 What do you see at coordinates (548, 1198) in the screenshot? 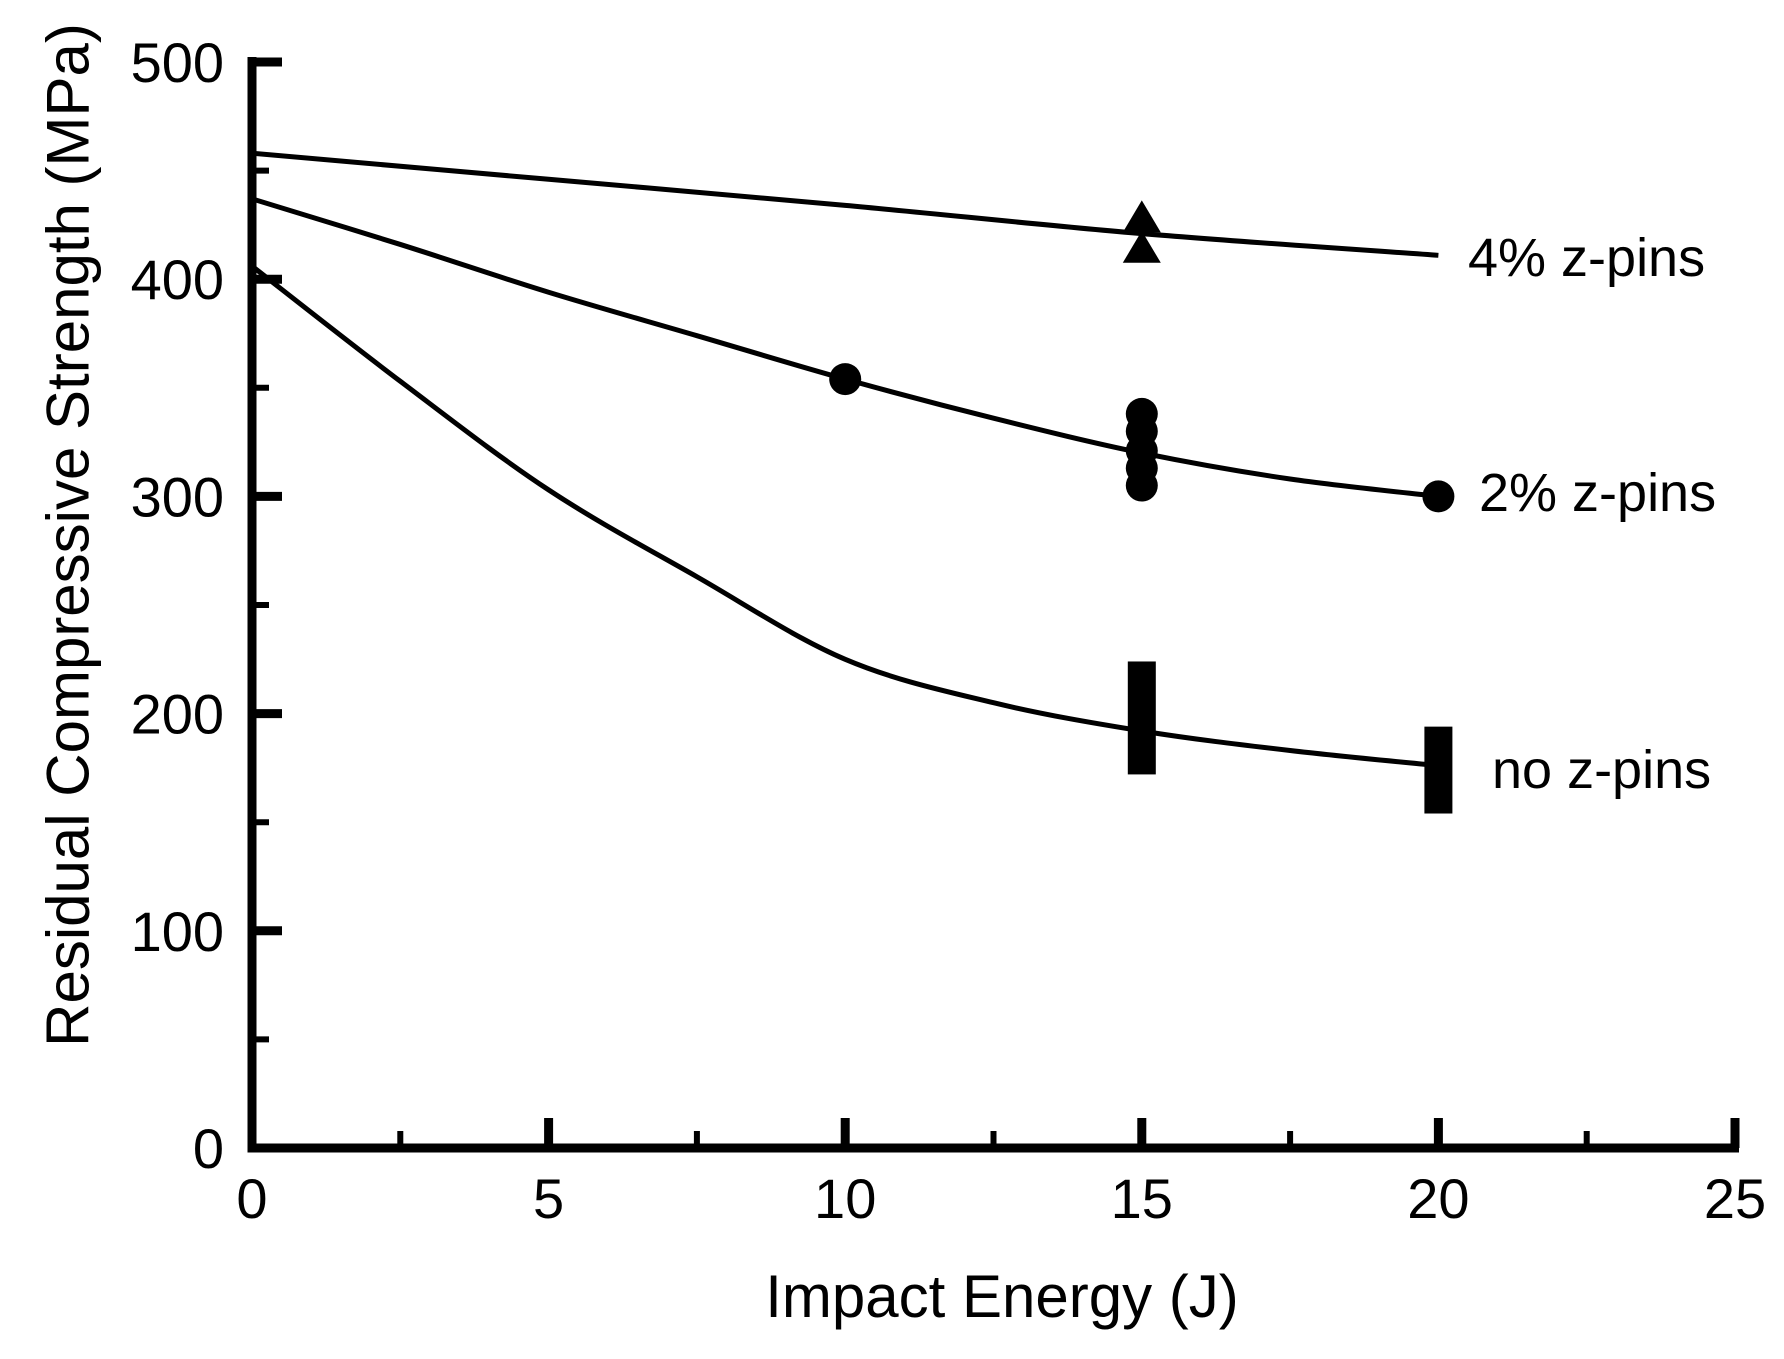
I see `x-tick-label: 5` at bounding box center [548, 1198].